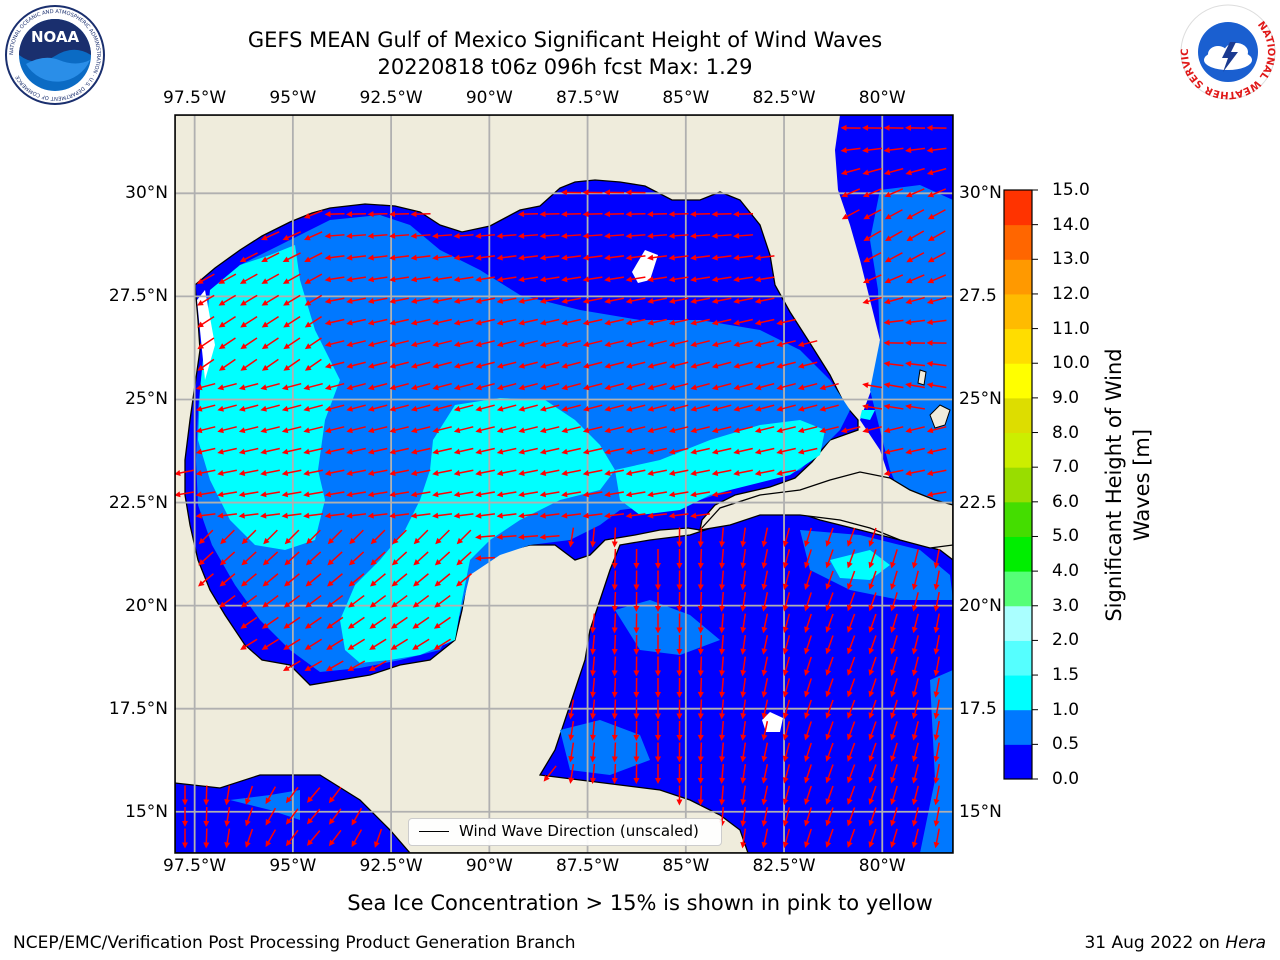  I want to click on lat-tick-right: 22.5, so click(978, 502).